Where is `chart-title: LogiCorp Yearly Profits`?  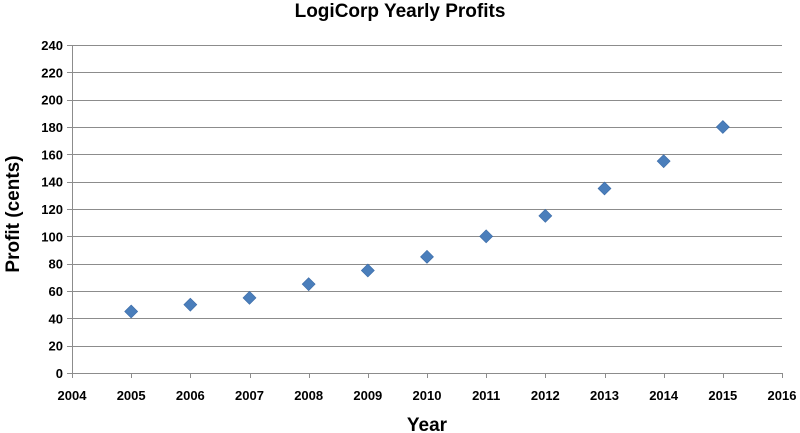
chart-title: LogiCorp Yearly Profits is located at coordinates (400, 11).